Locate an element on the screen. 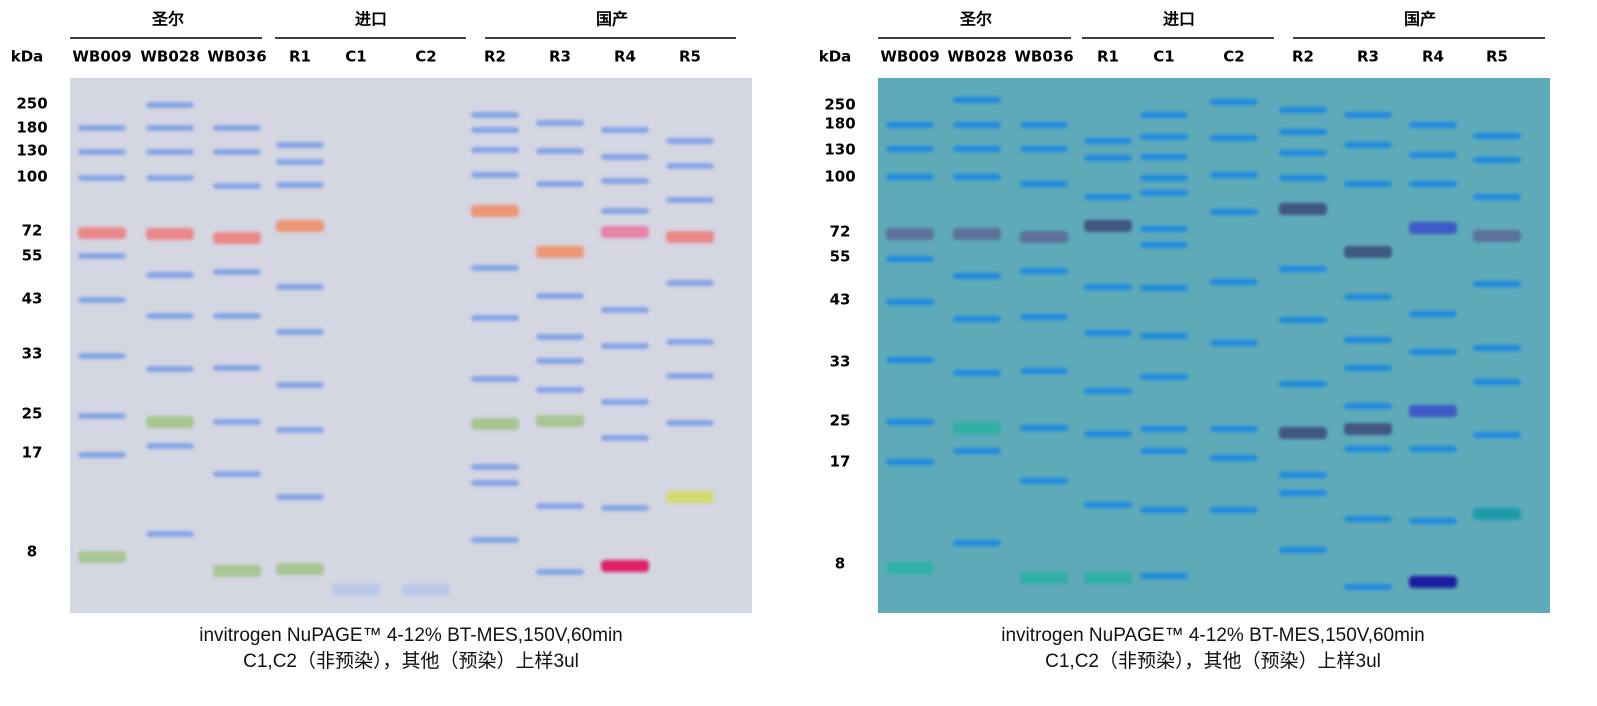  lane-label: R5 is located at coordinates (1497, 57).